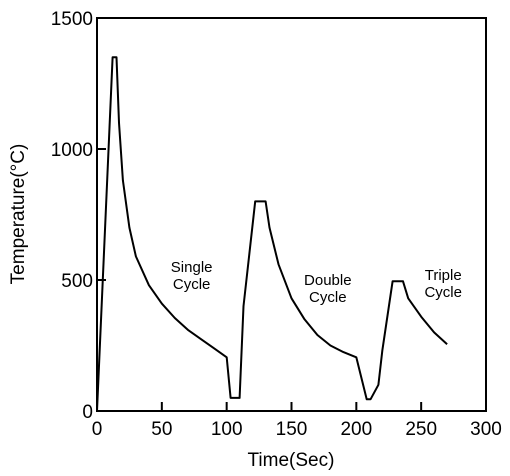  Describe the element at coordinates (78, 216) in the screenshot. I see `y-ticks: 0 500 1000 1500` at that location.